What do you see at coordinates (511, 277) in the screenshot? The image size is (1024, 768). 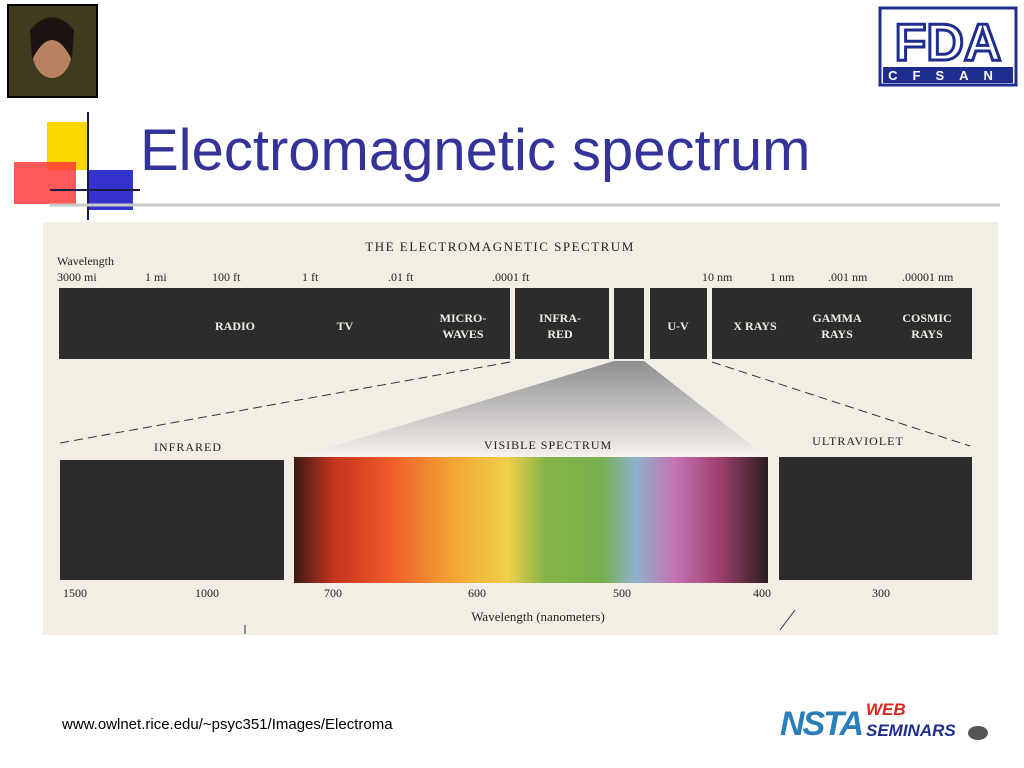 I see `scale-label: .0001 ft` at bounding box center [511, 277].